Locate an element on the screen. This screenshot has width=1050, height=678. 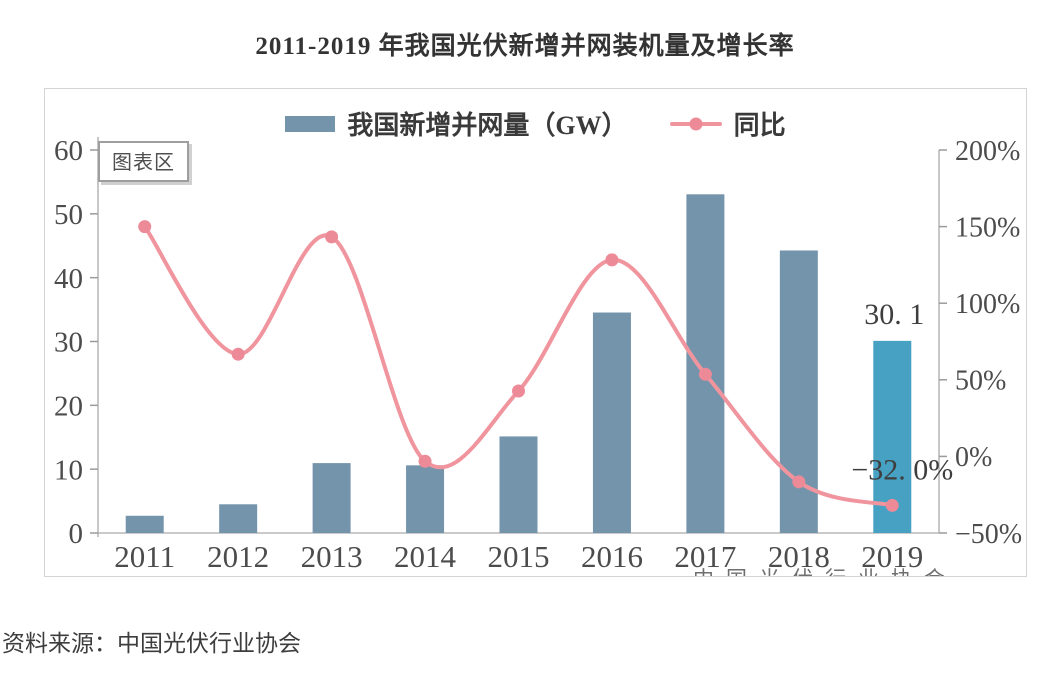
x-axis-label-2016: 2016 is located at coordinates (612, 556).